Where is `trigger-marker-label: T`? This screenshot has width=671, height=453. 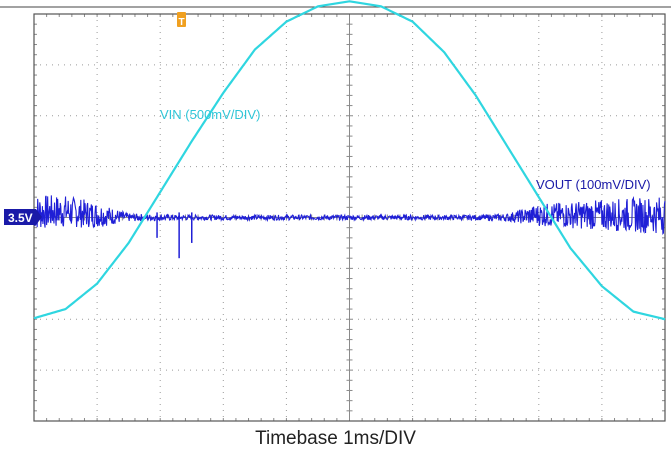
trigger-marker-label: T is located at coordinates (182, 22).